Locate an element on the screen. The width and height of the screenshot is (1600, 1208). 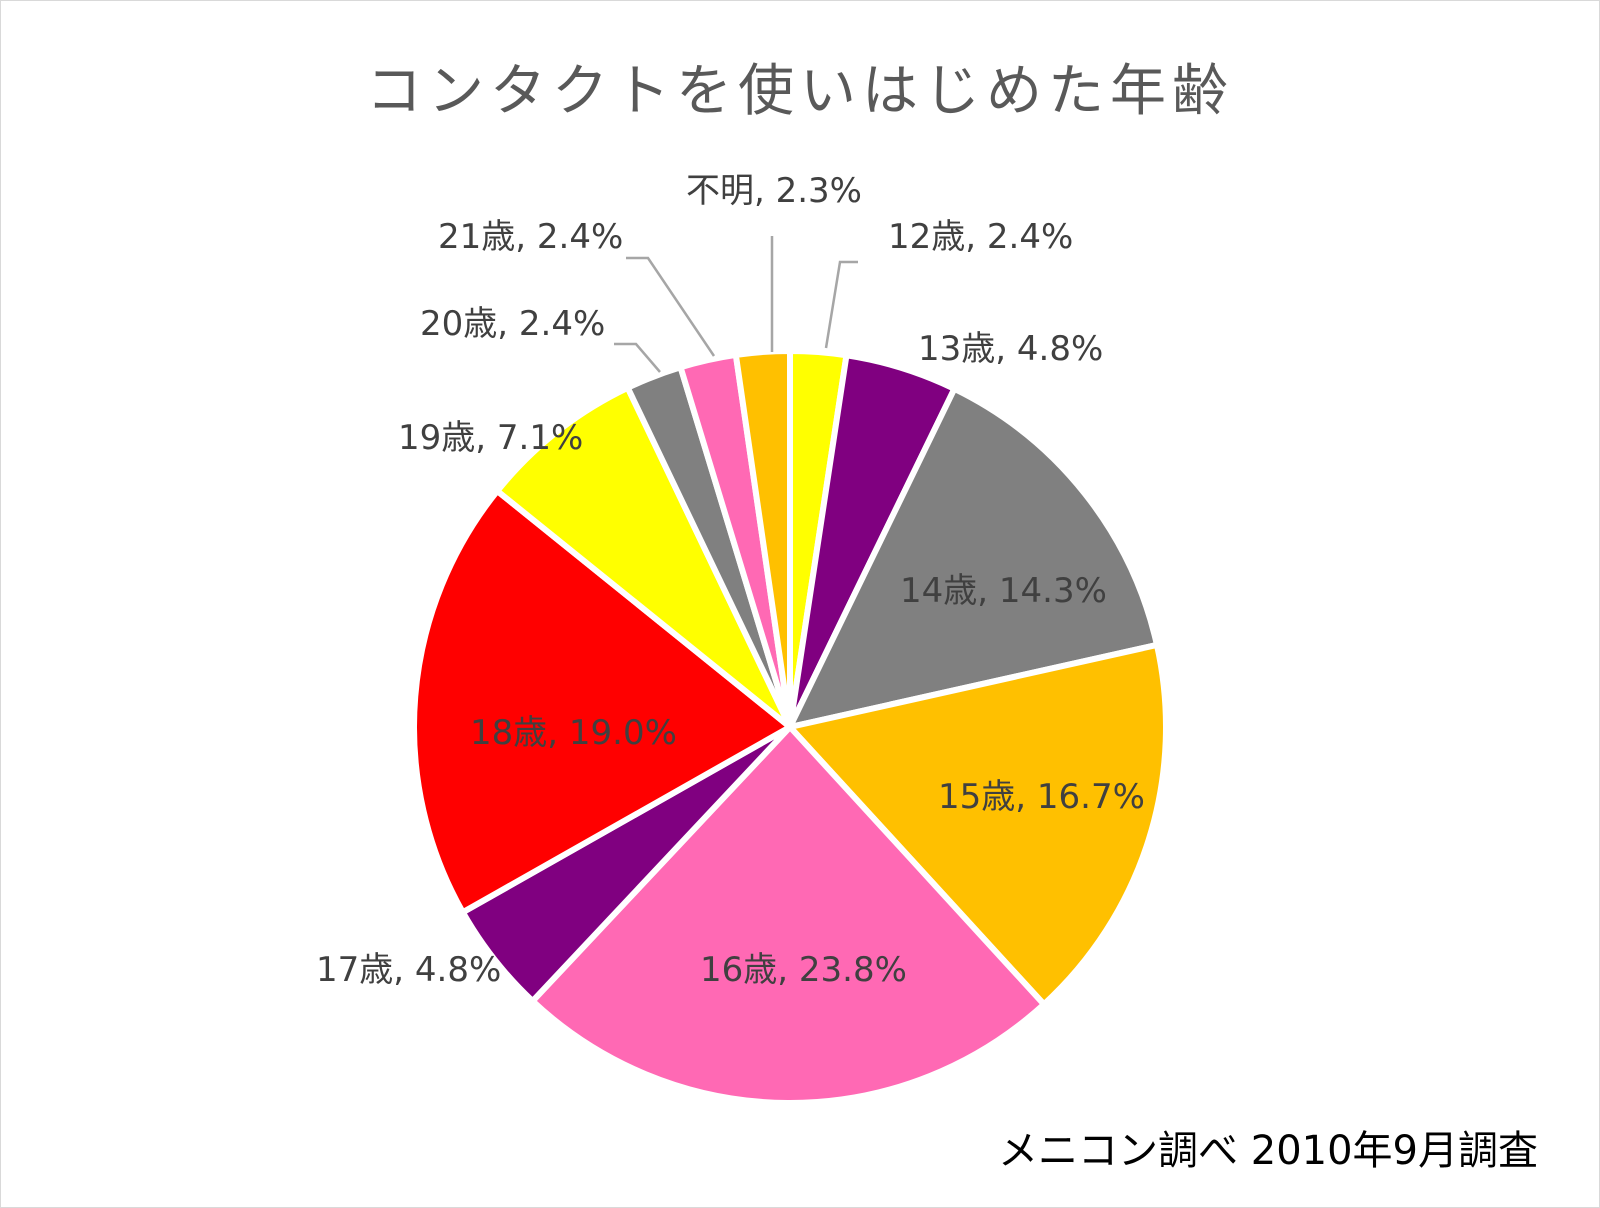
chart-title: コンタクトを使いはじめた年齢 is located at coordinates (800, 91).